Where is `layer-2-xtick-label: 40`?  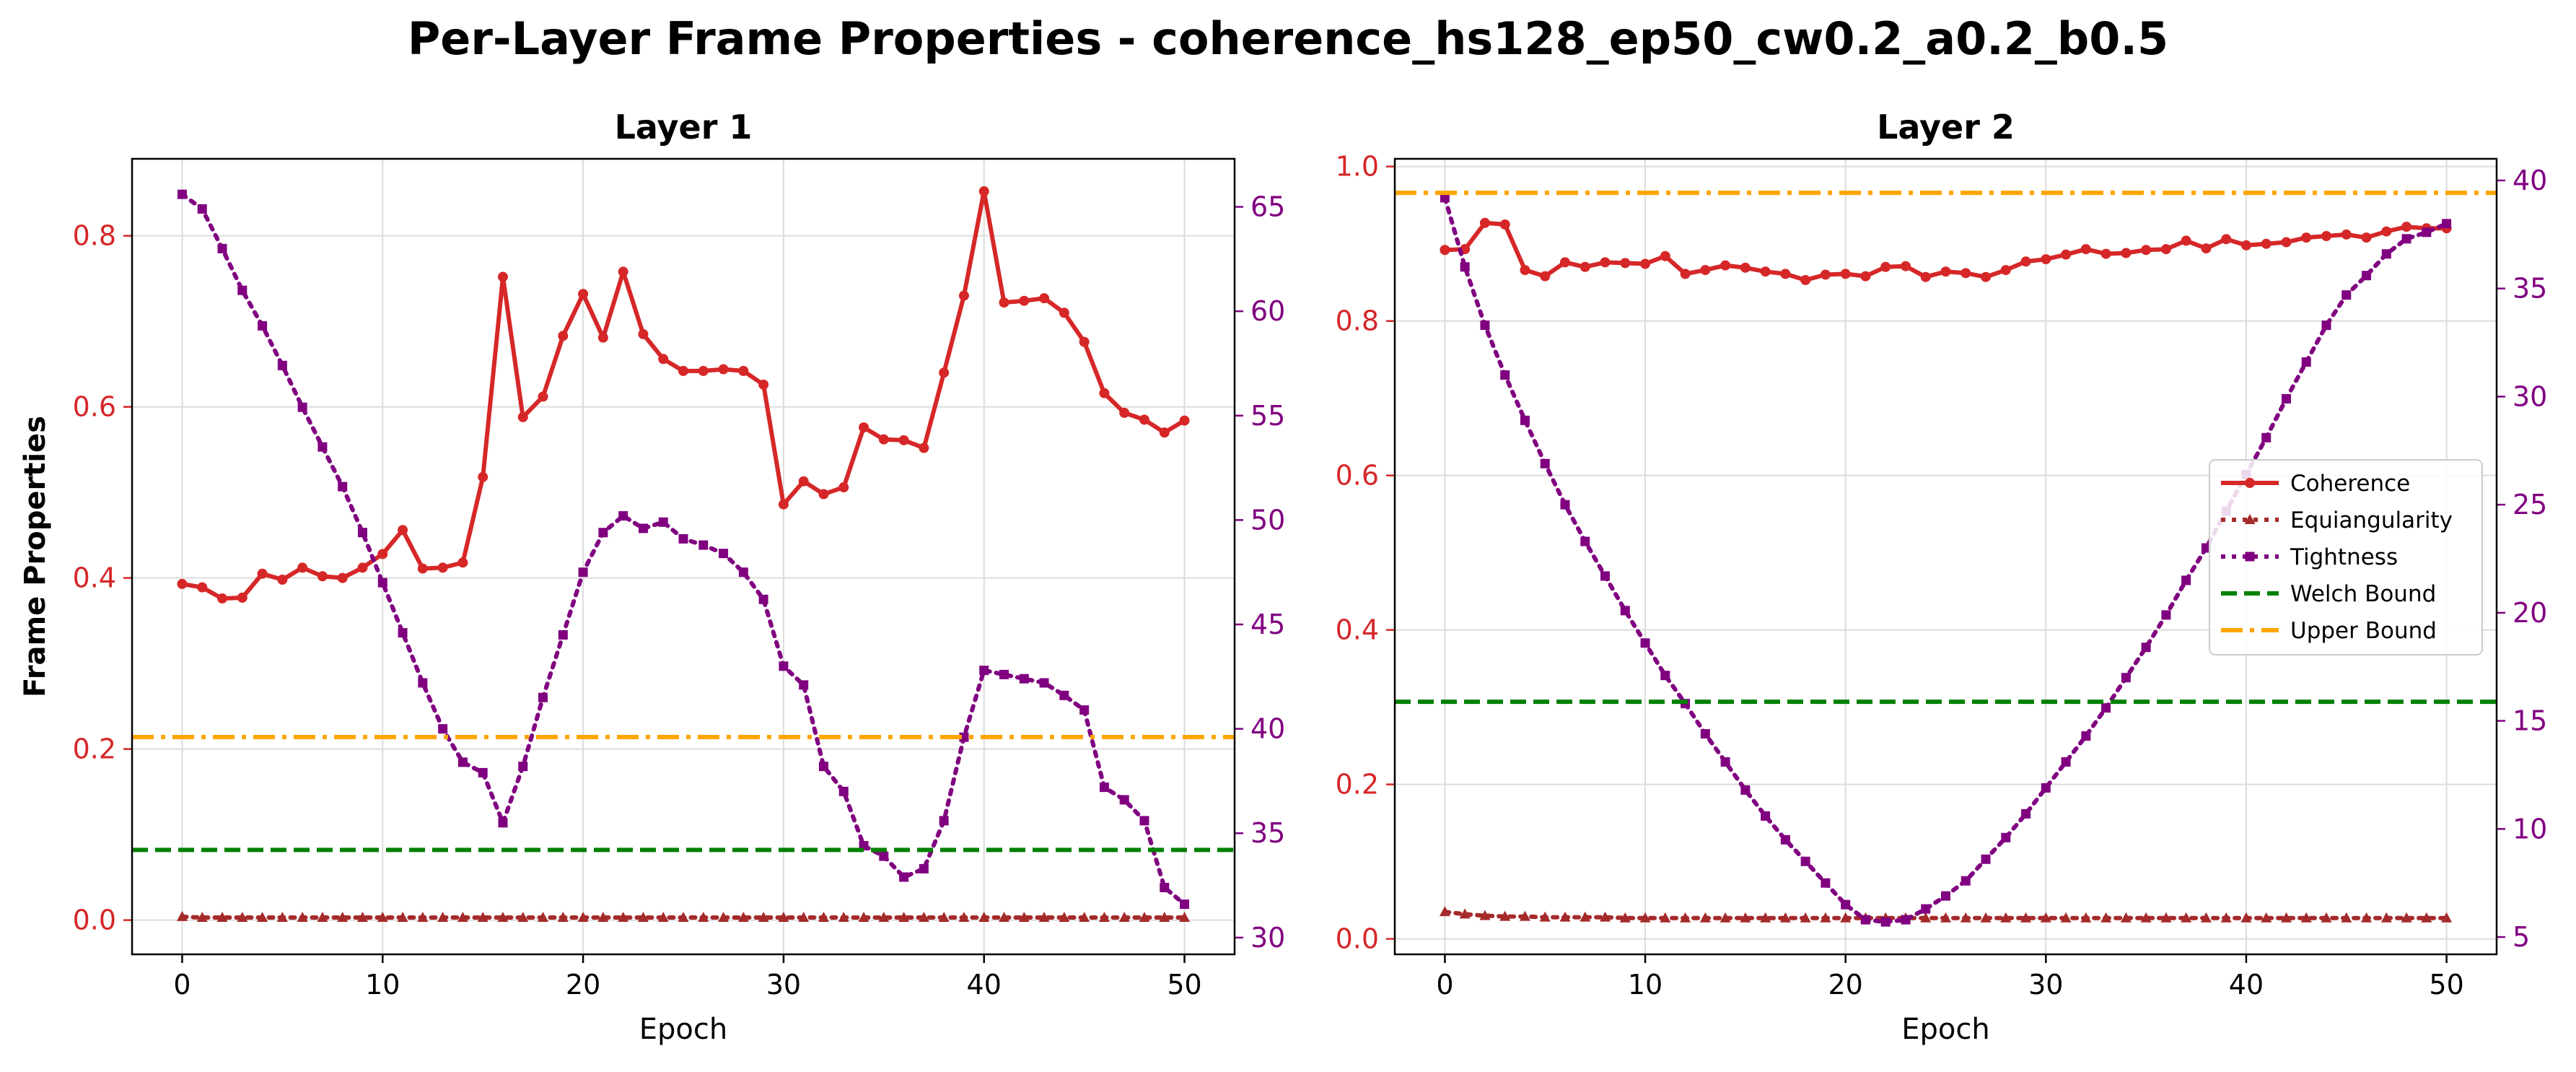 layer-2-xtick-label: 40 is located at coordinates (2246, 985).